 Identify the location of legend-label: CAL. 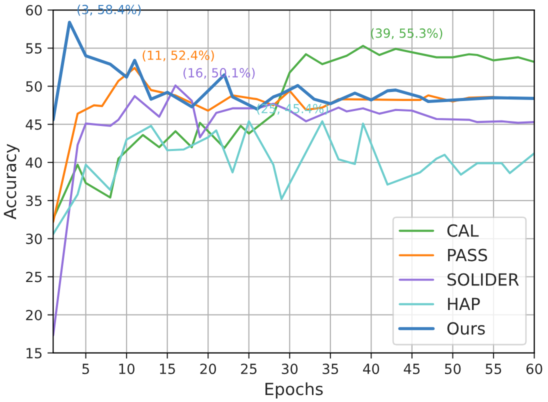
(463, 230).